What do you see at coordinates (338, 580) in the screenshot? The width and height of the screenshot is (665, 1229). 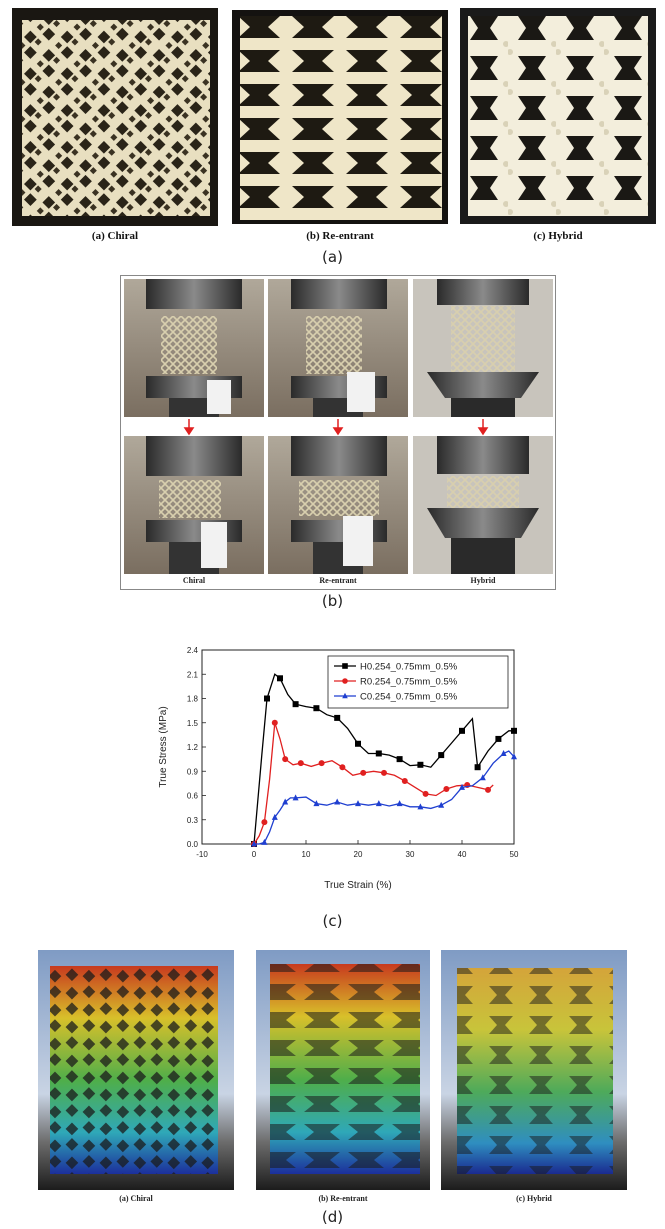 I see `panel-b-caption-reentrant: Re-entrant` at bounding box center [338, 580].